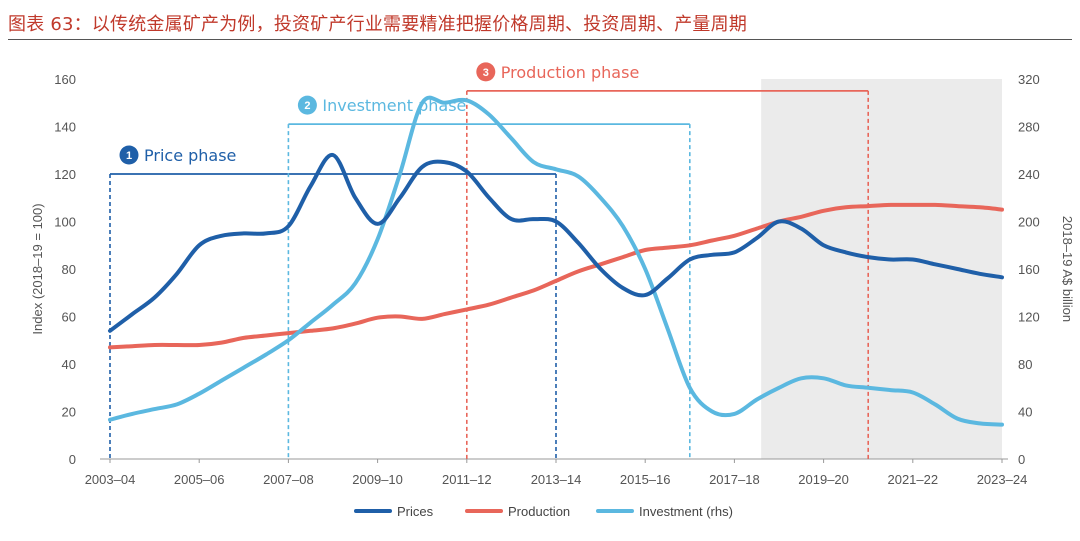  What do you see at coordinates (823, 479) in the screenshot?
I see `x-tick-label: 2019–20` at bounding box center [823, 479].